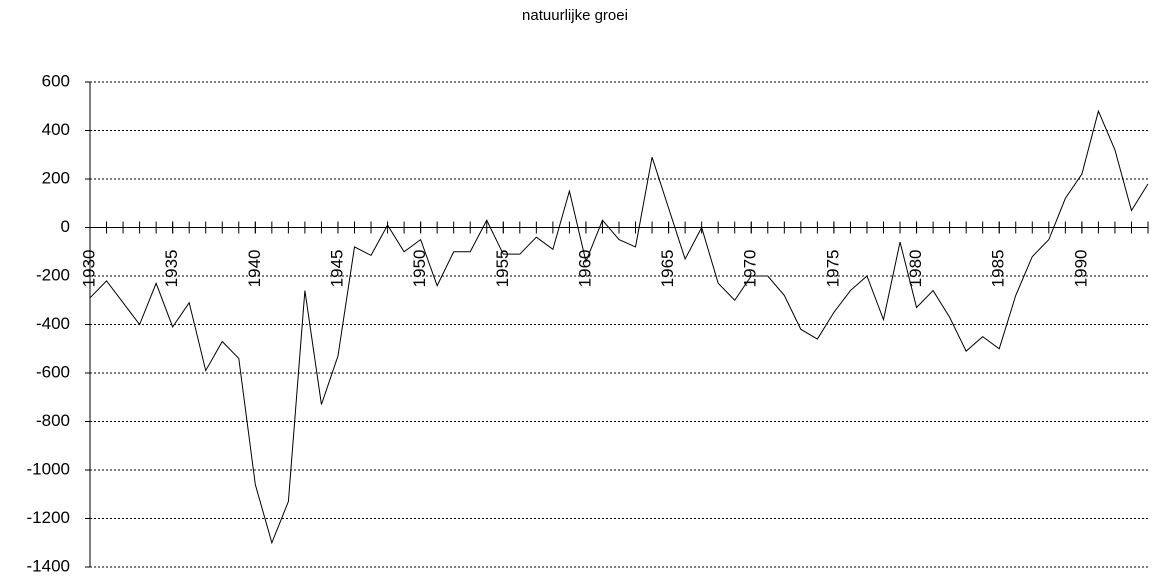  What do you see at coordinates (56, 80) in the screenshot?
I see `y-tick-label: 600` at bounding box center [56, 80].